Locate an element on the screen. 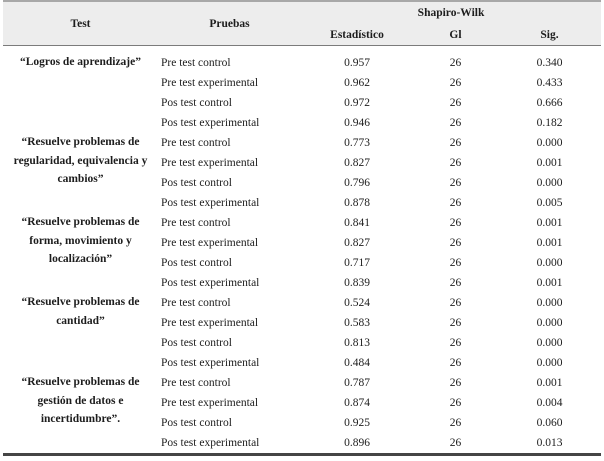  table-row: Pos test experimental 0.839 26 0.001 is located at coordinates (302, 283).